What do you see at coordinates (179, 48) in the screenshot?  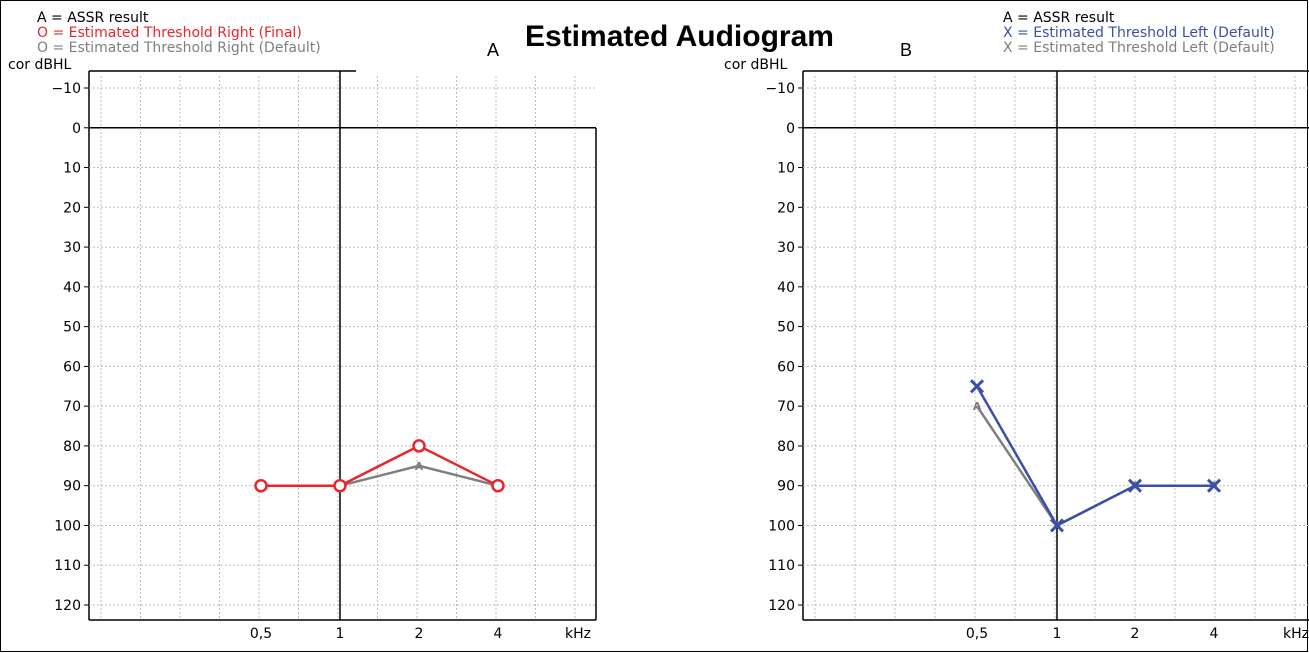 I see `legend-entry: O = Estimated Threshold Right (Default)` at bounding box center [179, 48].